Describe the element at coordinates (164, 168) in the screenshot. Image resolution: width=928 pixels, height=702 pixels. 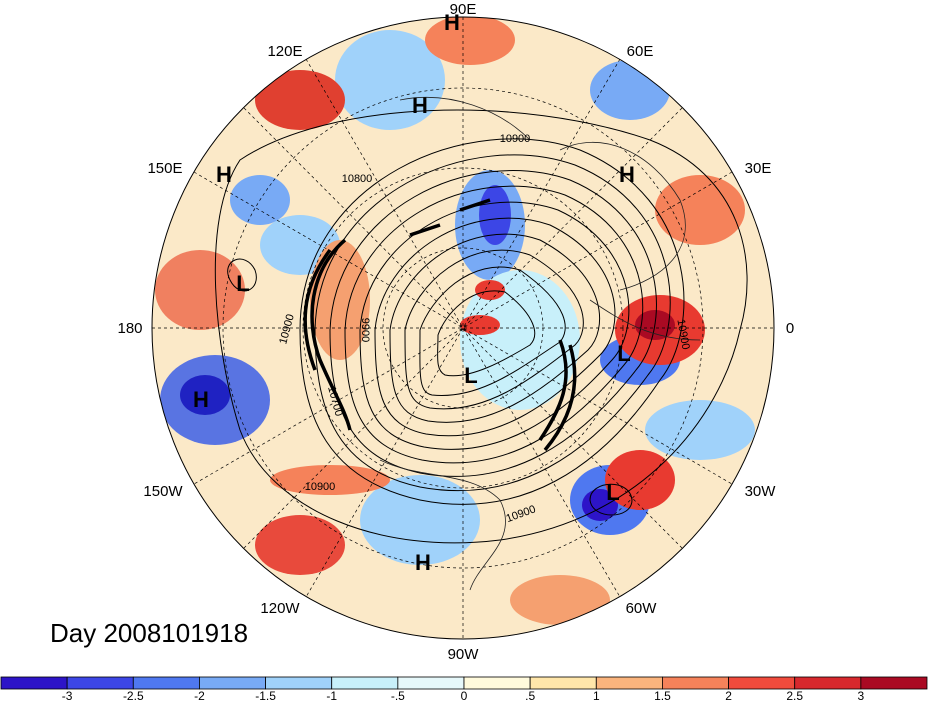
I see `lon-label-150e: 150E` at that location.